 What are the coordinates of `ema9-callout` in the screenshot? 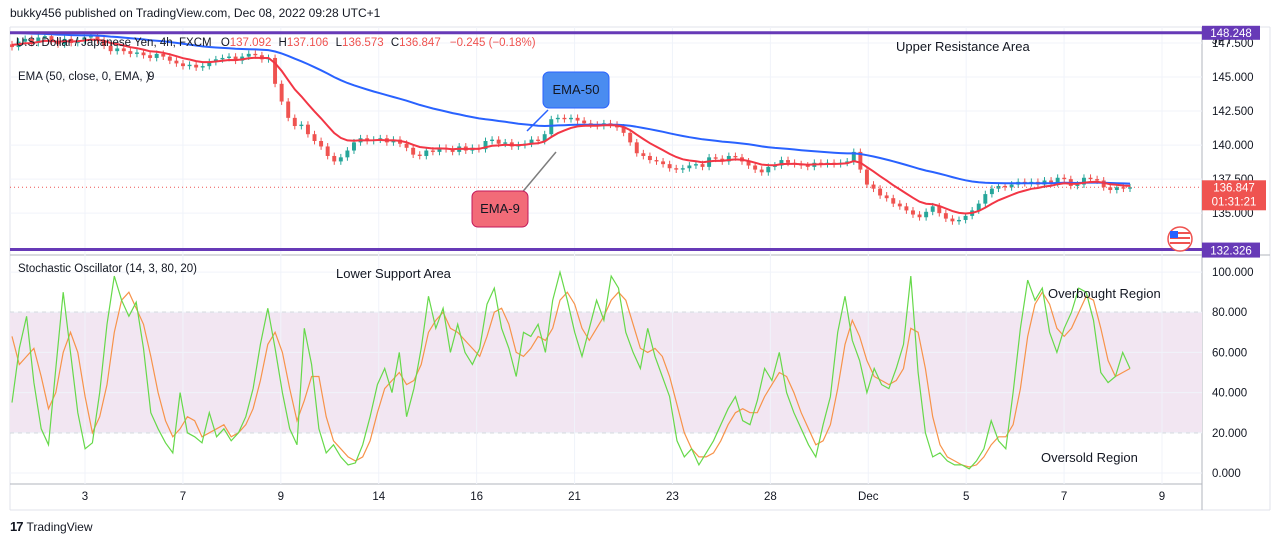 It's located at (500, 209).